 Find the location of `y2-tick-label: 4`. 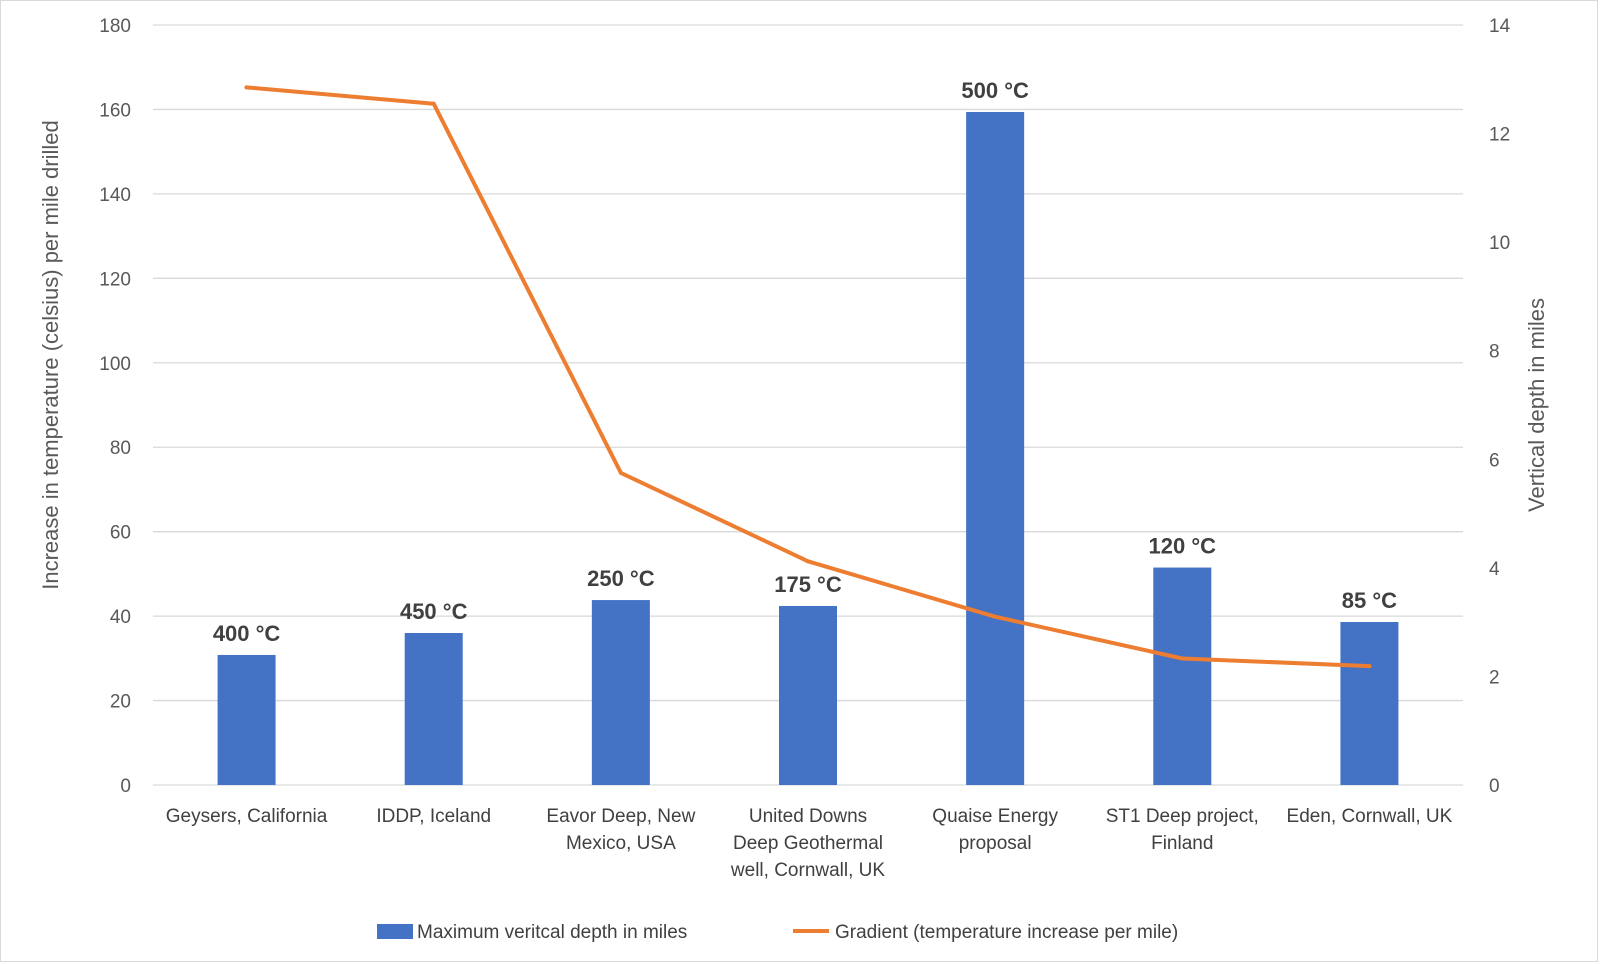

y2-tick-label: 4 is located at coordinates (1494, 569).